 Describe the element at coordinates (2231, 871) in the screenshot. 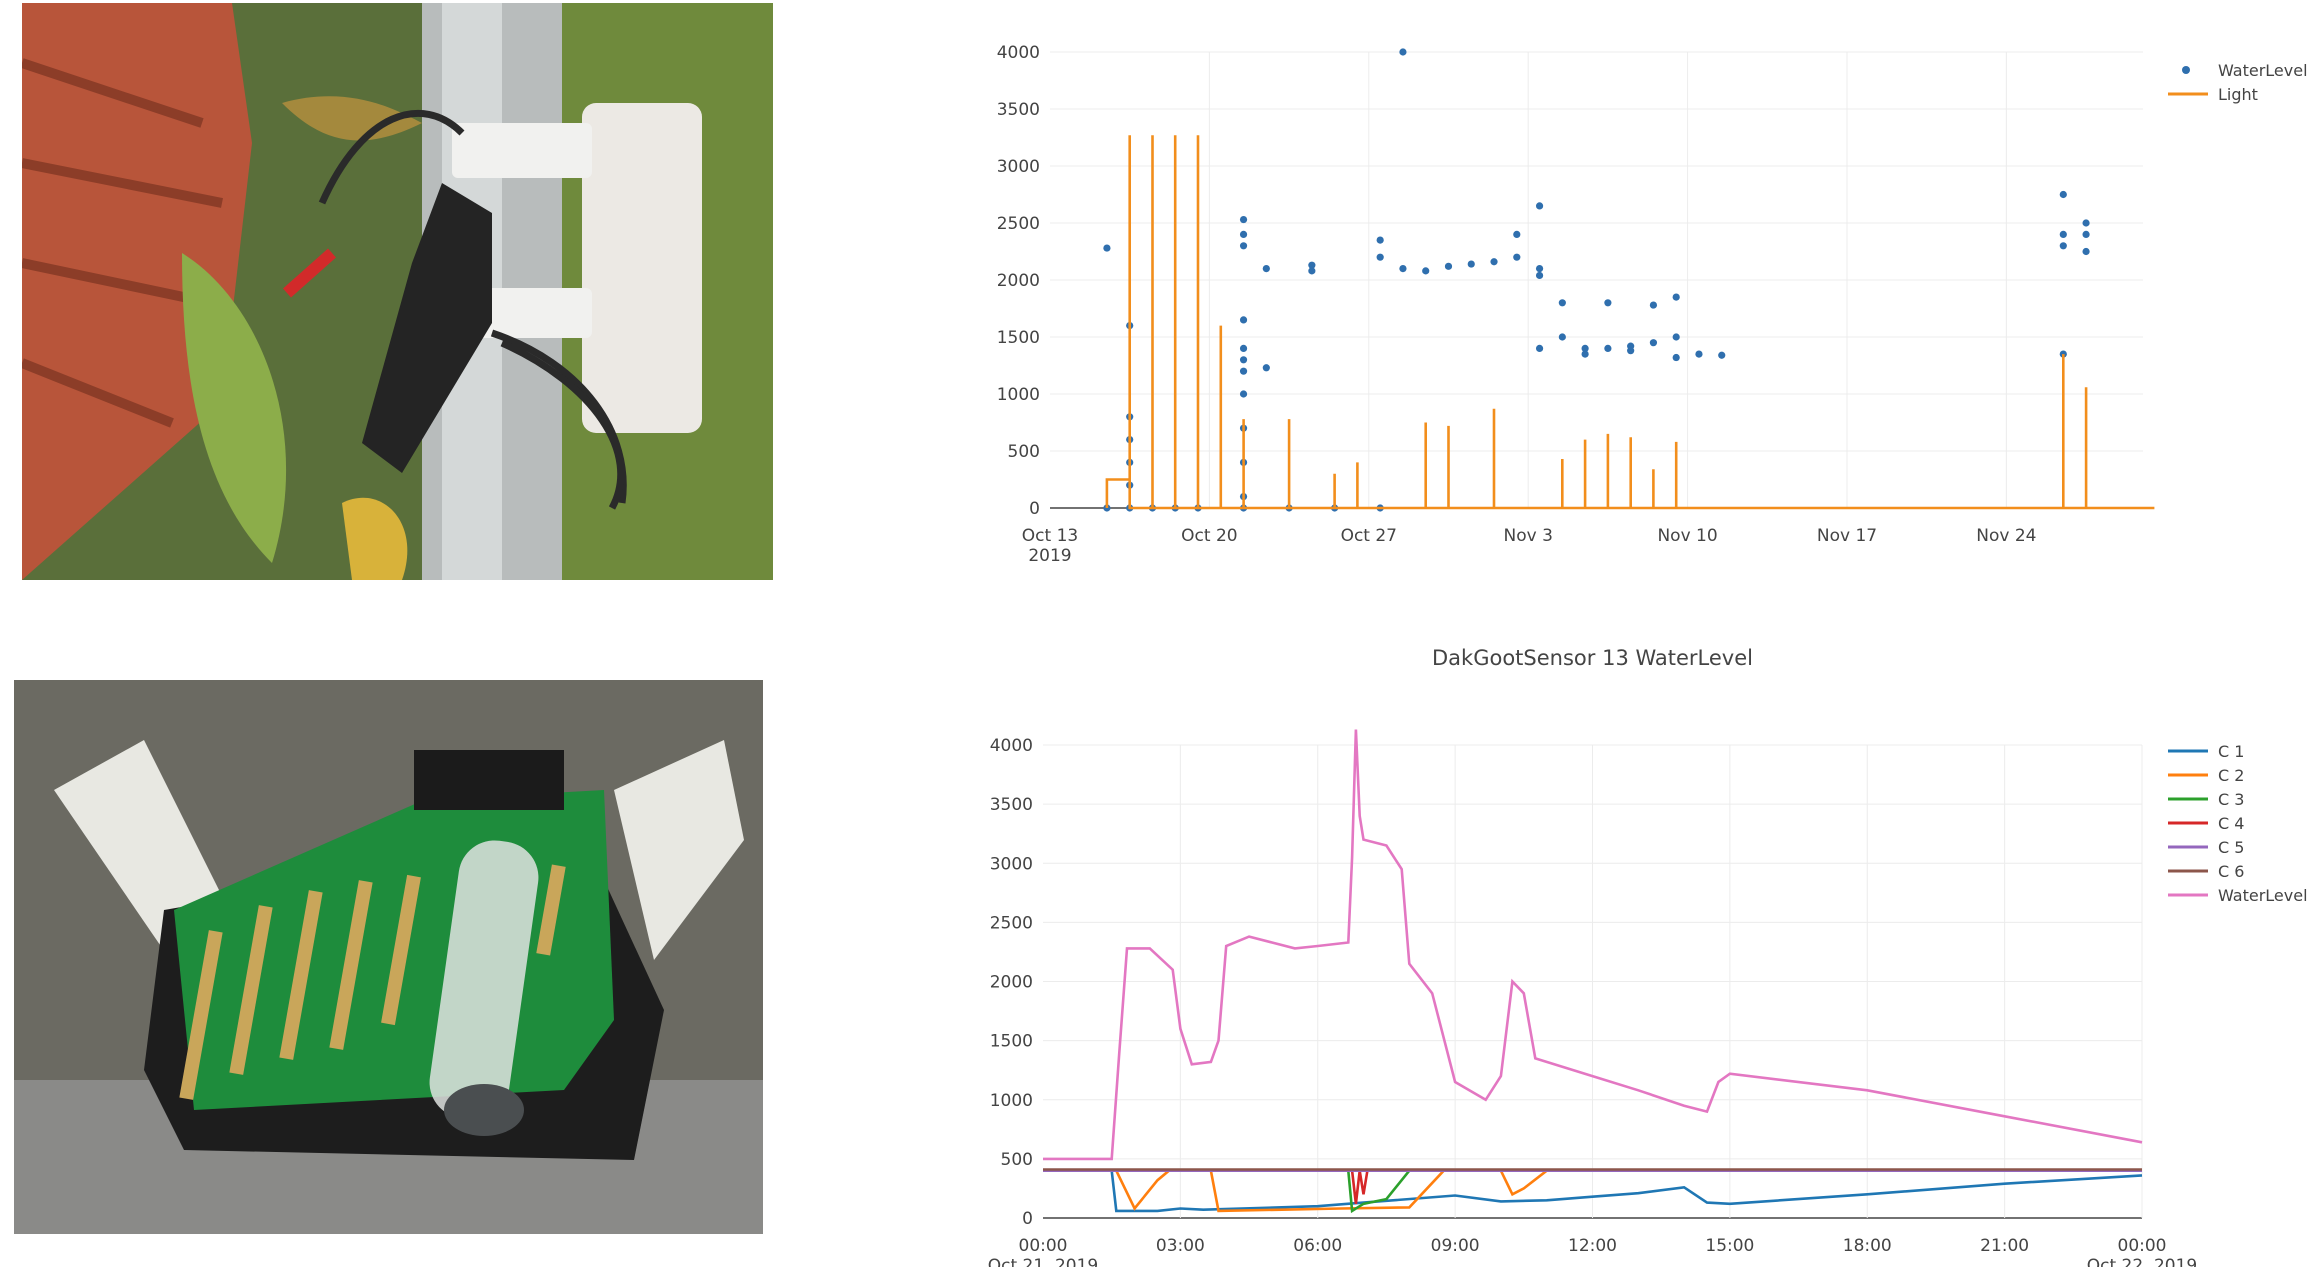

I see `legend-label: C 6` at that location.